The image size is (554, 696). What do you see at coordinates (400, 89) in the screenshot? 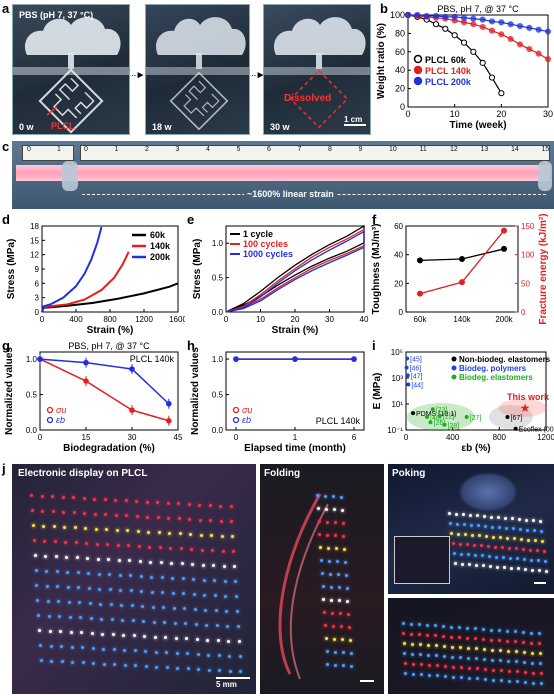
I see `b-ytick-label: 20` at bounding box center [400, 89].